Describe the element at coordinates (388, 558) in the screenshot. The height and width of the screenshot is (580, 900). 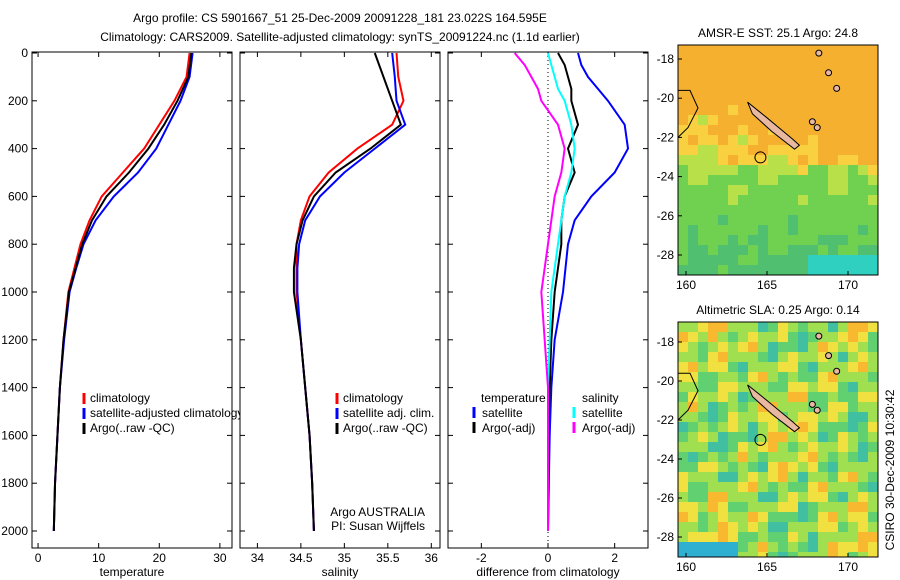
I see `x-tick-label: 35.5` at that location.